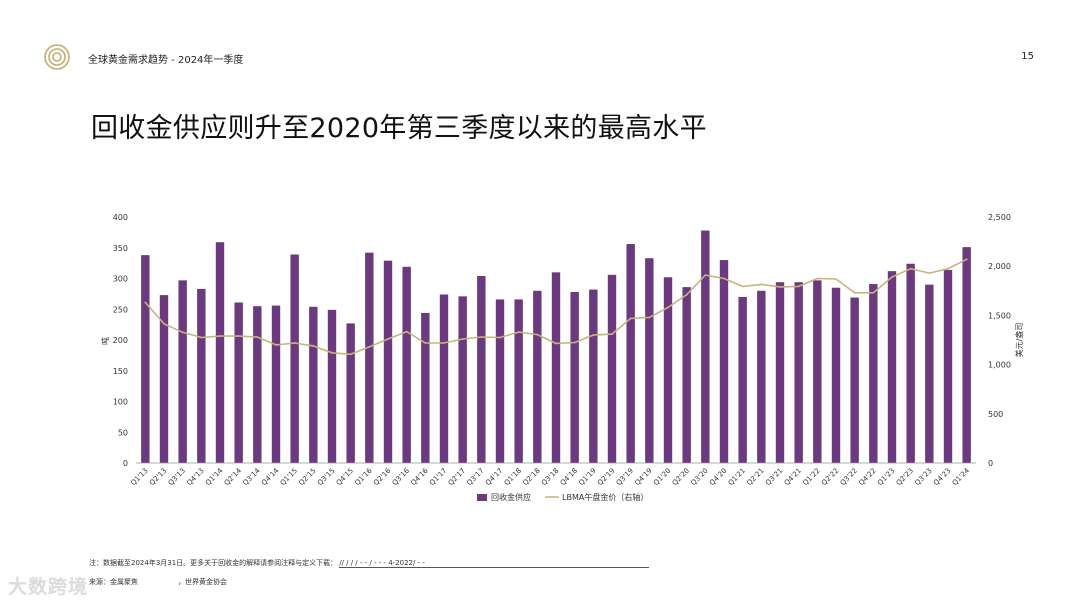  What do you see at coordinates (569, 477) in the screenshot?
I see `x-tick-label: Q4'18` at bounding box center [569, 477].